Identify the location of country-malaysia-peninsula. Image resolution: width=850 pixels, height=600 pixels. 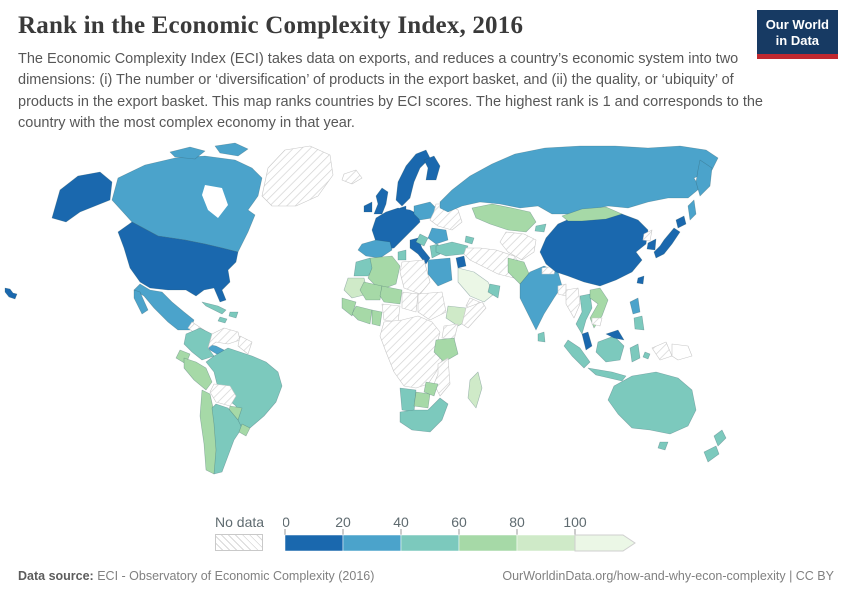
(587, 341).